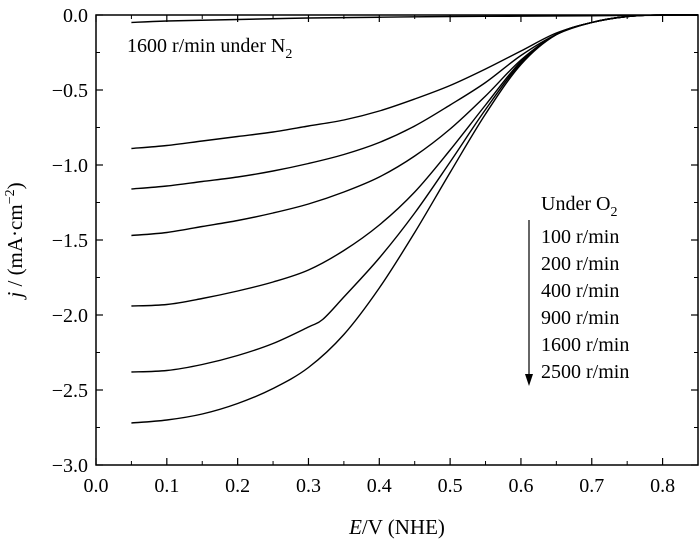 The width and height of the screenshot is (700, 545). I want to click on n2-curve-label: 1600 r/min under N2, so click(209, 48).